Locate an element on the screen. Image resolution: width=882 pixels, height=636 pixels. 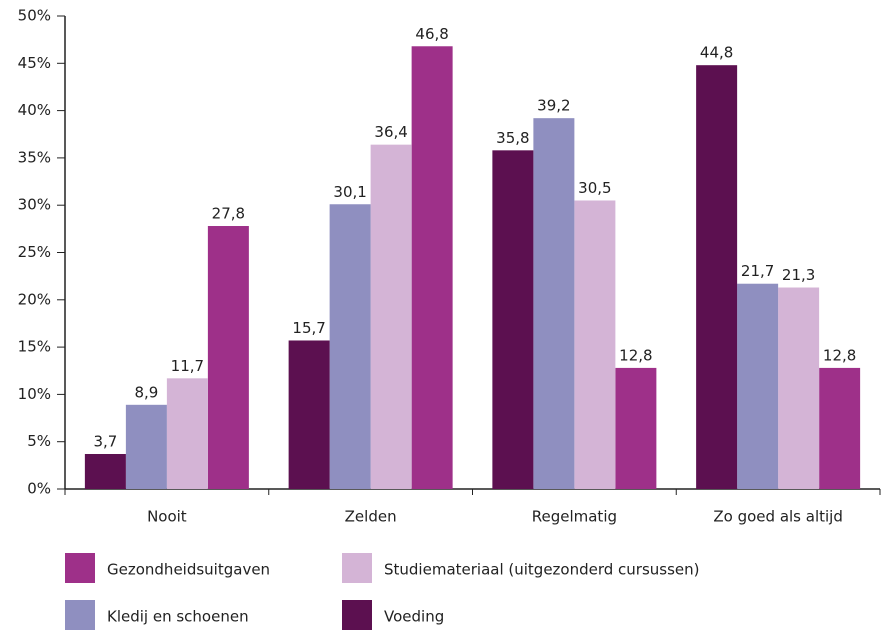
legend-label: Studiemateriaal (uitgezonderd cursussen) is located at coordinates (542, 570).